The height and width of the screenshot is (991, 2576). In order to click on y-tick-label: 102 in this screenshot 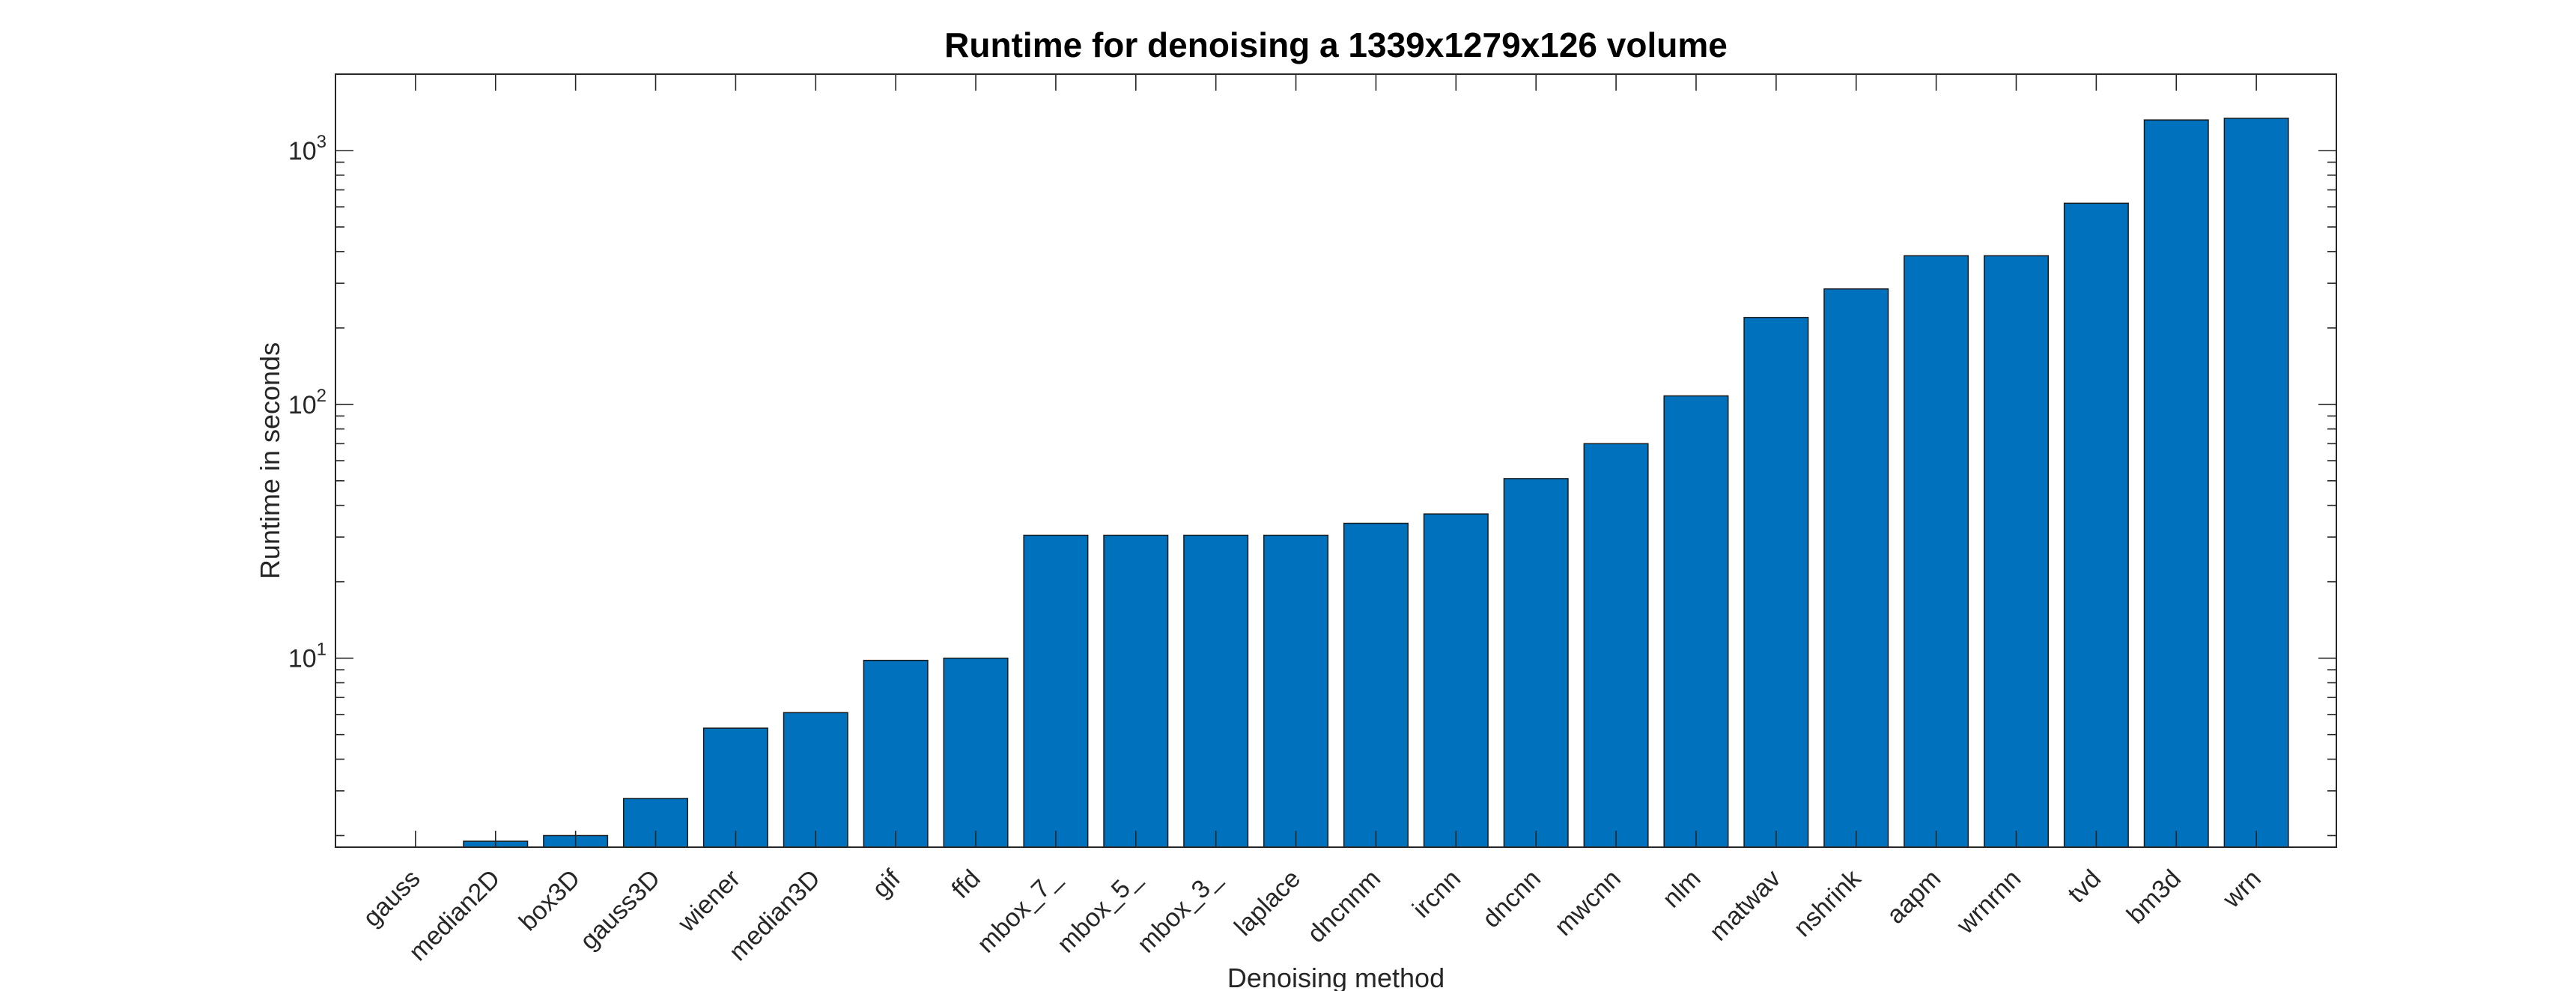, I will do `click(307, 402)`.